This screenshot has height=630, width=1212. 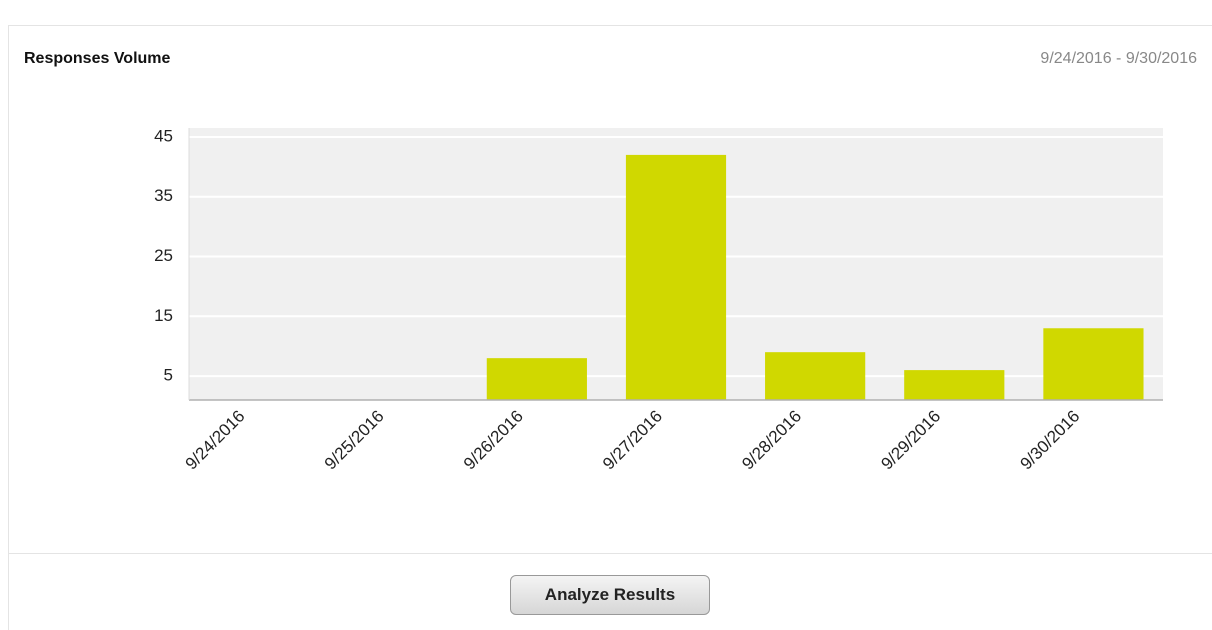 I want to click on x-tick-label: 9/25/2016, so click(x=354, y=440).